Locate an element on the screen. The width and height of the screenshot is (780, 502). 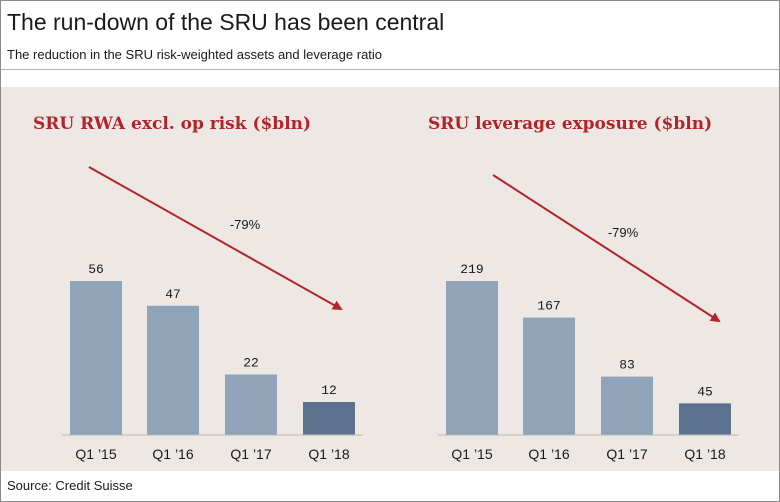
data-label: 219 is located at coordinates (471, 269).